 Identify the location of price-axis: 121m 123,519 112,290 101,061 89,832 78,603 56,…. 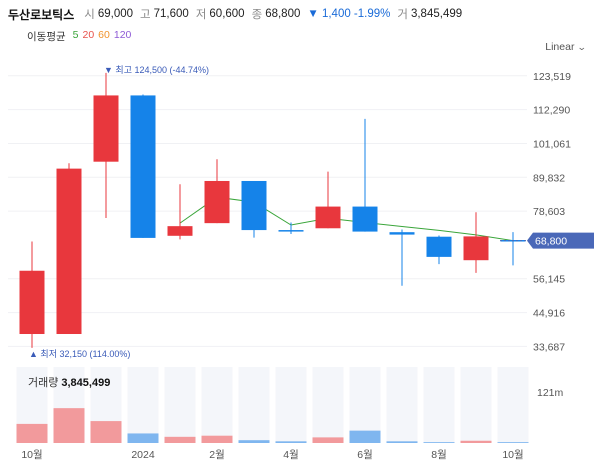
(547, 235).